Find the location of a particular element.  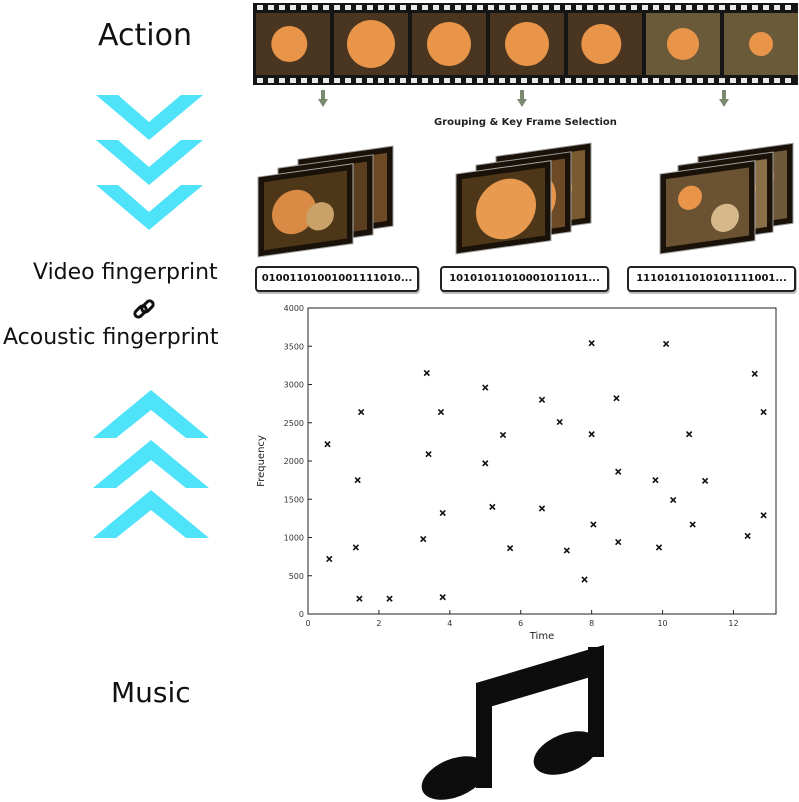

music-label: Music is located at coordinates (151, 692).